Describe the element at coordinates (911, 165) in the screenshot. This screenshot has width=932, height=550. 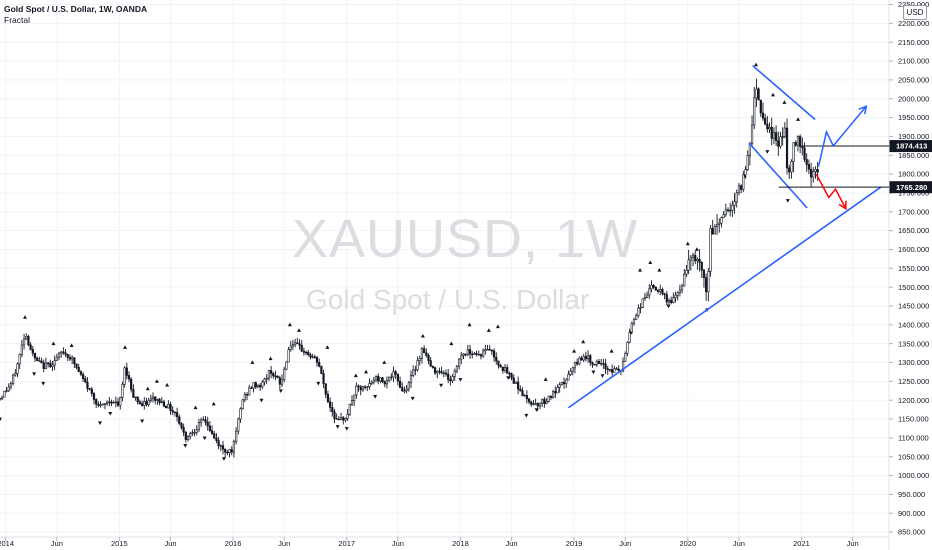
I see `price-tag` at that location.